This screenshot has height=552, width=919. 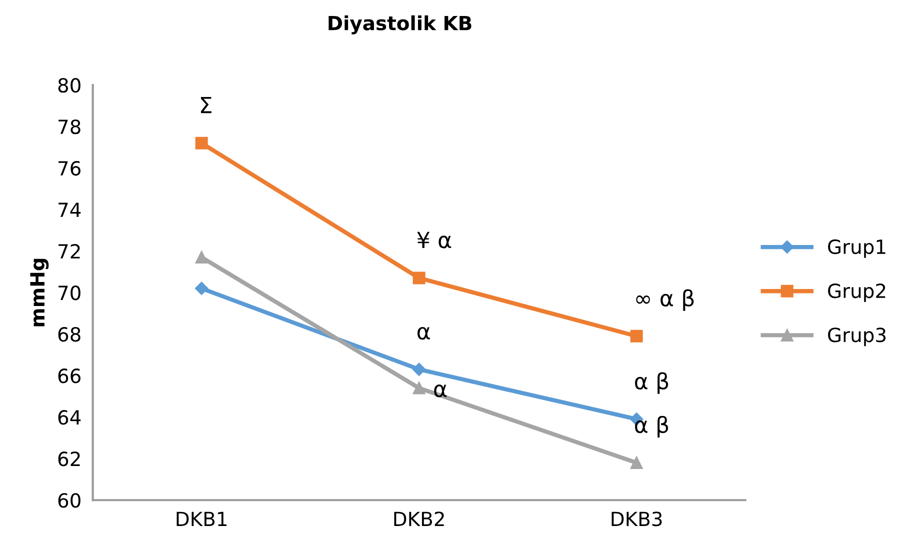 I want to click on y-tick-label: 80, so click(x=69, y=85).